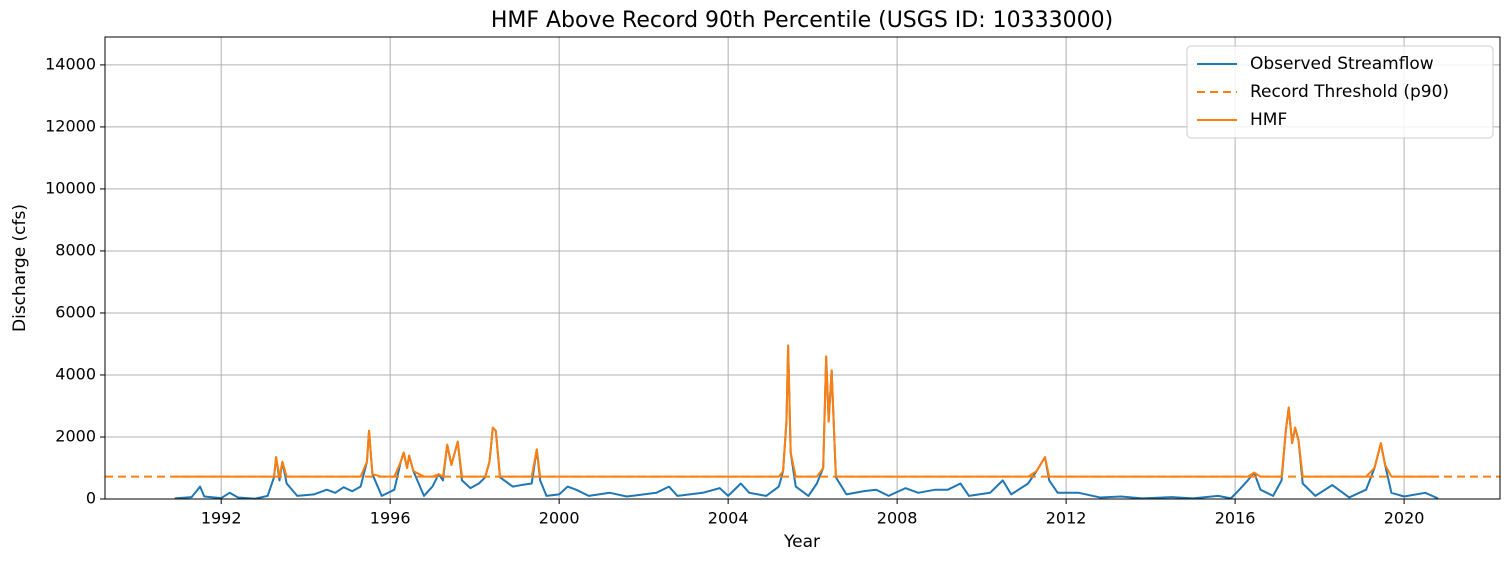 The height and width of the screenshot is (562, 1510). Describe the element at coordinates (75, 311) in the screenshot. I see `y-tick-label: 6000` at that location.